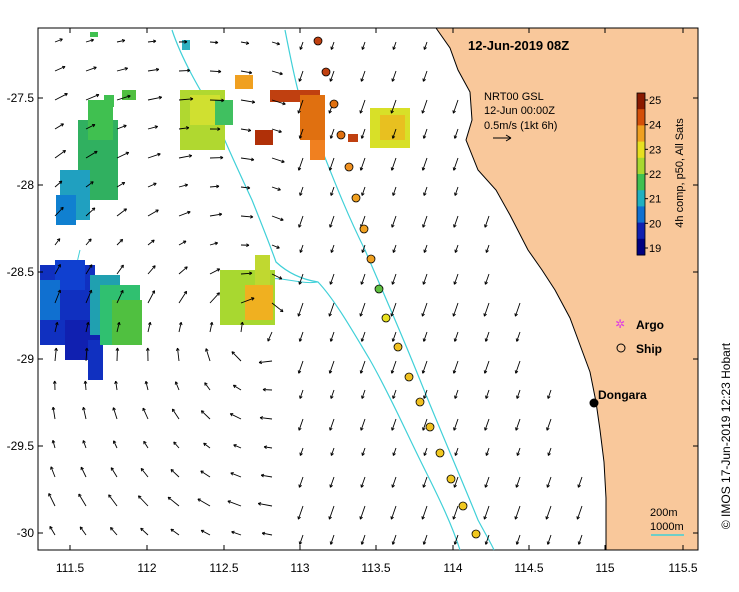  What do you see at coordinates (514, 97) in the screenshot?
I see `annotation-line1: NRT00 GSL` at bounding box center [514, 97].